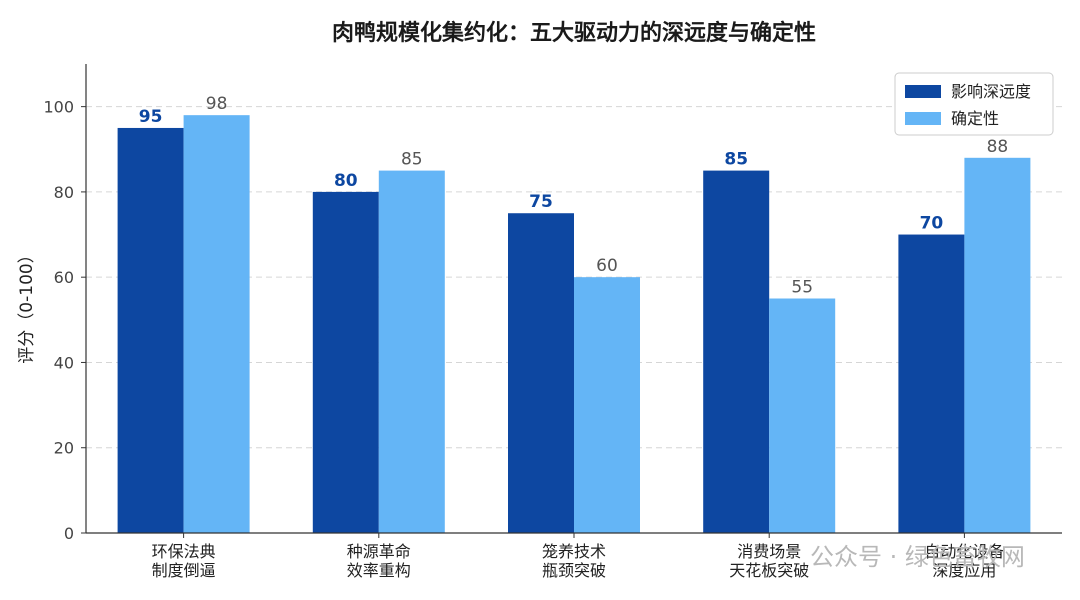 This screenshot has height=600, width=1080. Describe the element at coordinates (151, 117) in the screenshot. I see `data-label: 95` at that location.